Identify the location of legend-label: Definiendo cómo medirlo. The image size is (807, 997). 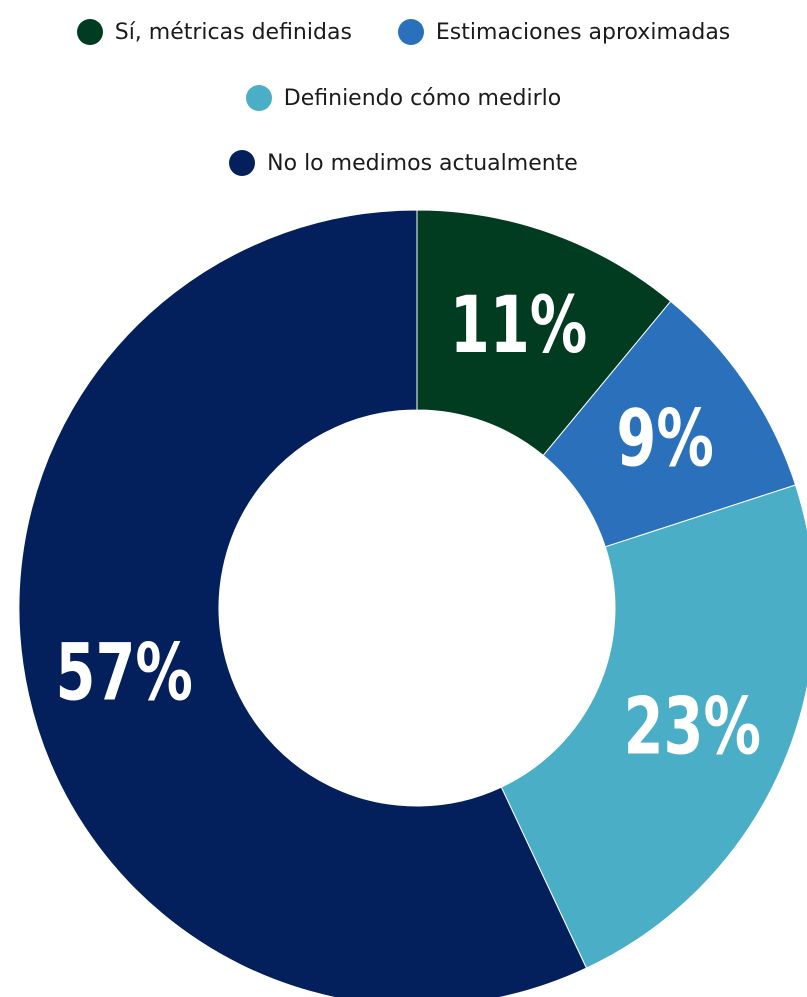
(422, 98).